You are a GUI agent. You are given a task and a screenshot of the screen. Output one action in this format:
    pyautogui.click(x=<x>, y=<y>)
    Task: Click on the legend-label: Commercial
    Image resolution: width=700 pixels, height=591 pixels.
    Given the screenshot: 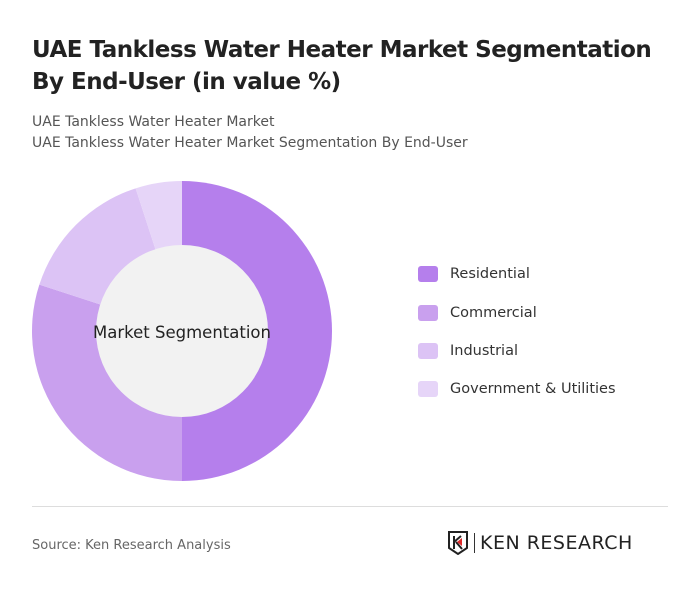 What is the action you would take?
    pyautogui.click(x=493, y=313)
    